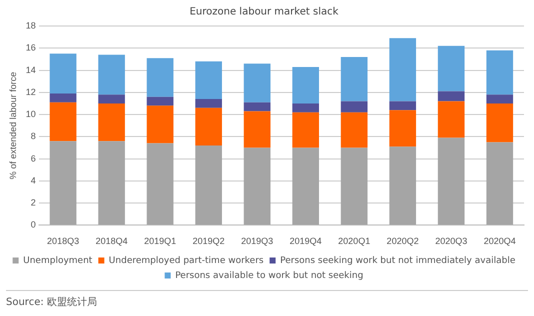 This screenshot has height=316, width=534. What do you see at coordinates (33, 225) in the screenshot?
I see `y-tick-label: 0` at bounding box center [33, 225].